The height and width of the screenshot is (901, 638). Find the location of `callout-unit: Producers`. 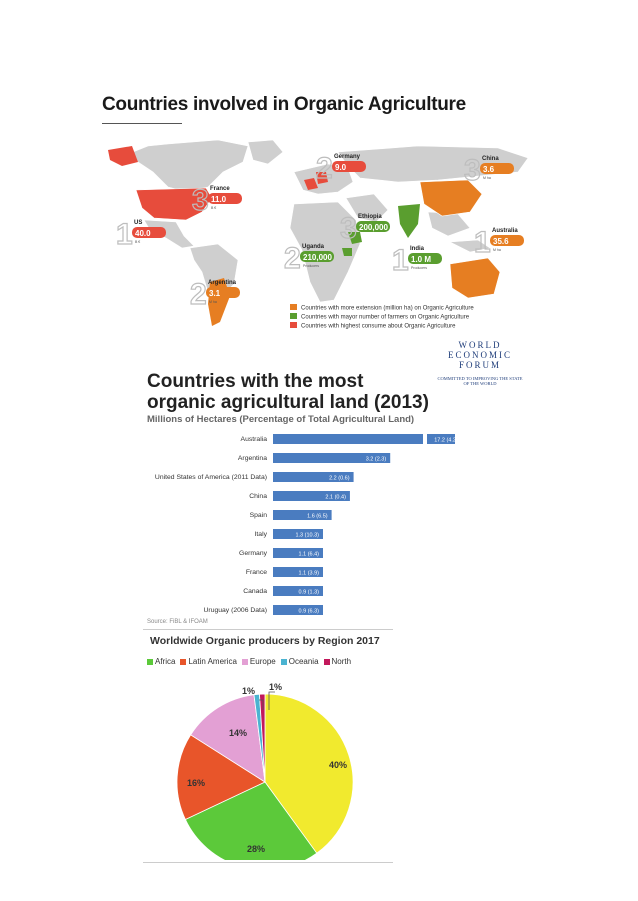

callout-unit: Producers is located at coordinates (419, 268).